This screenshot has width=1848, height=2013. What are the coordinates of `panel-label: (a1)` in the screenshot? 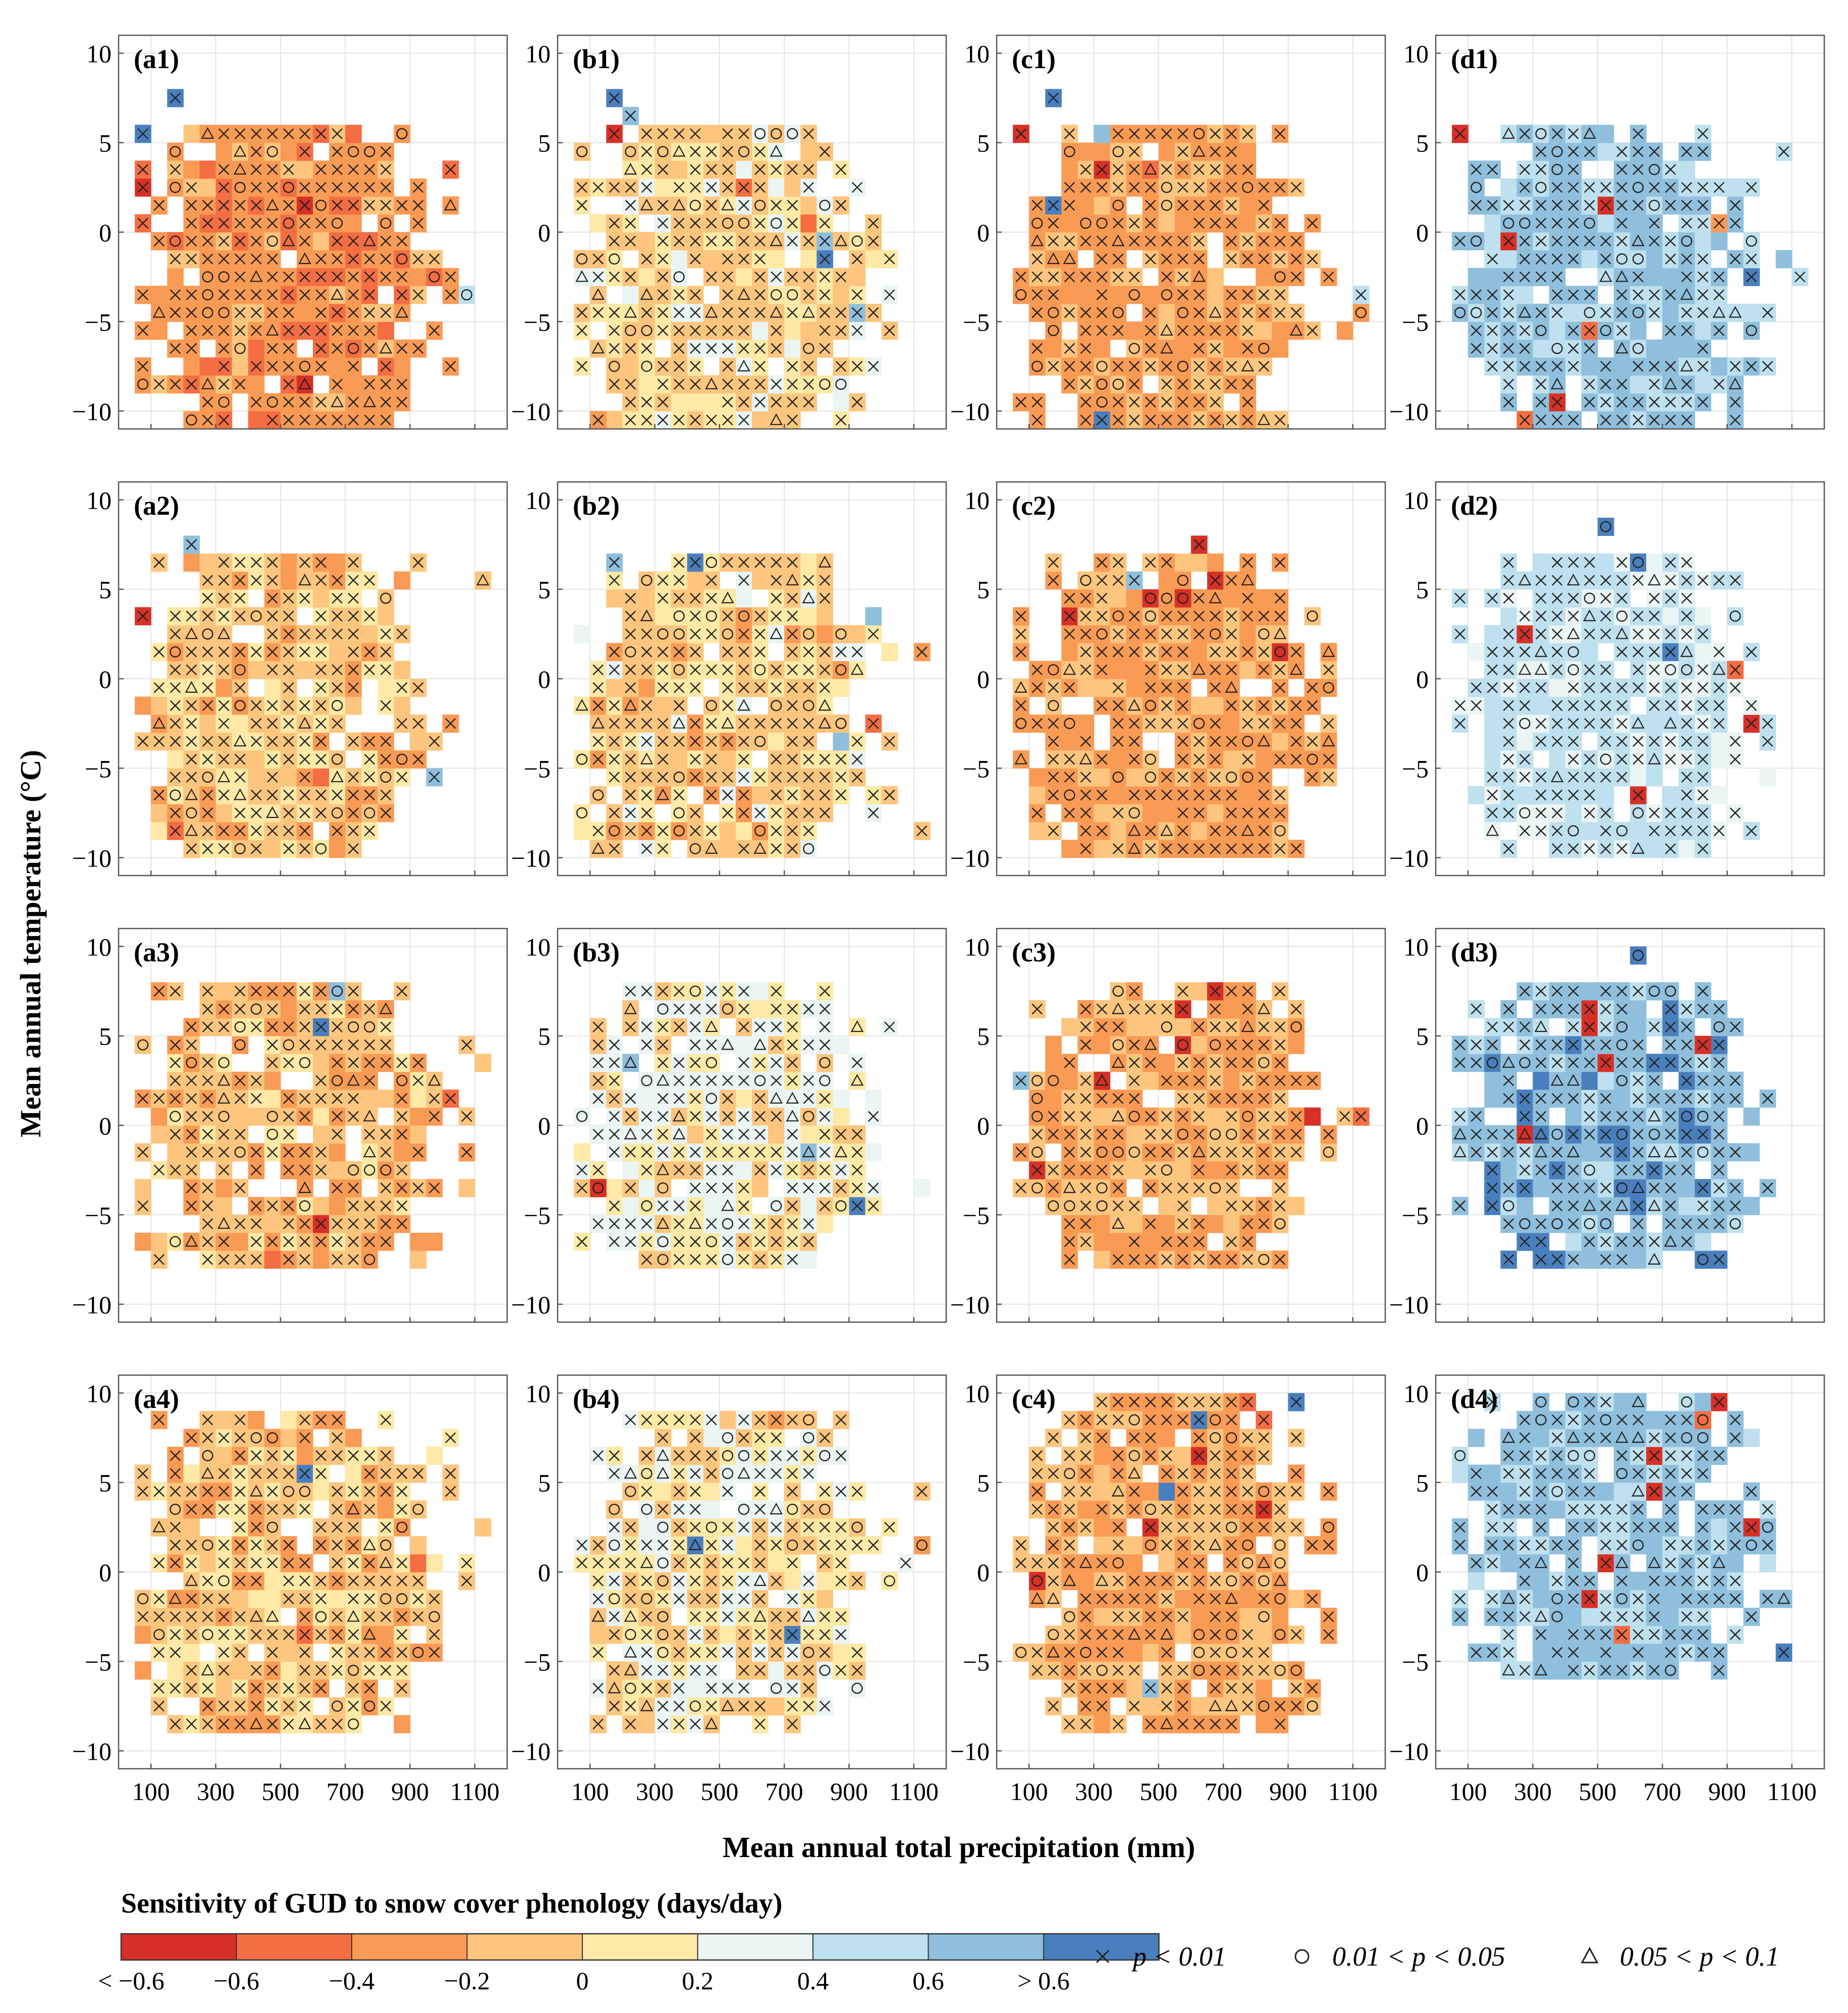 It's located at (156, 59).